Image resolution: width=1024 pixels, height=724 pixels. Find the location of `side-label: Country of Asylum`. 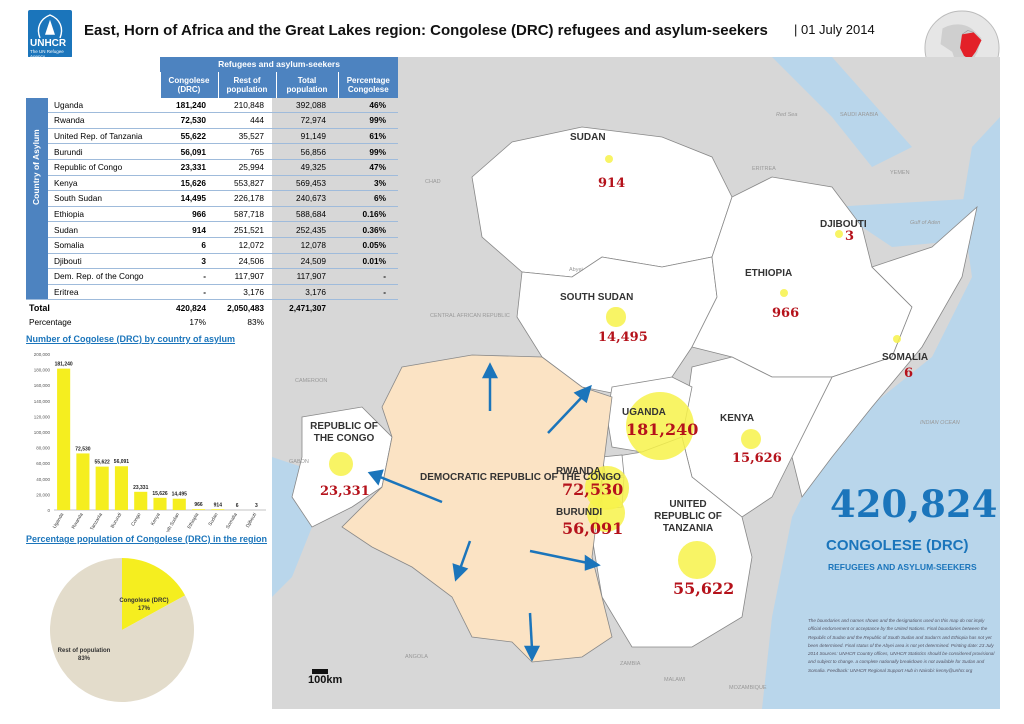

side-label: Country of Asylum is located at coordinates (37, 199).